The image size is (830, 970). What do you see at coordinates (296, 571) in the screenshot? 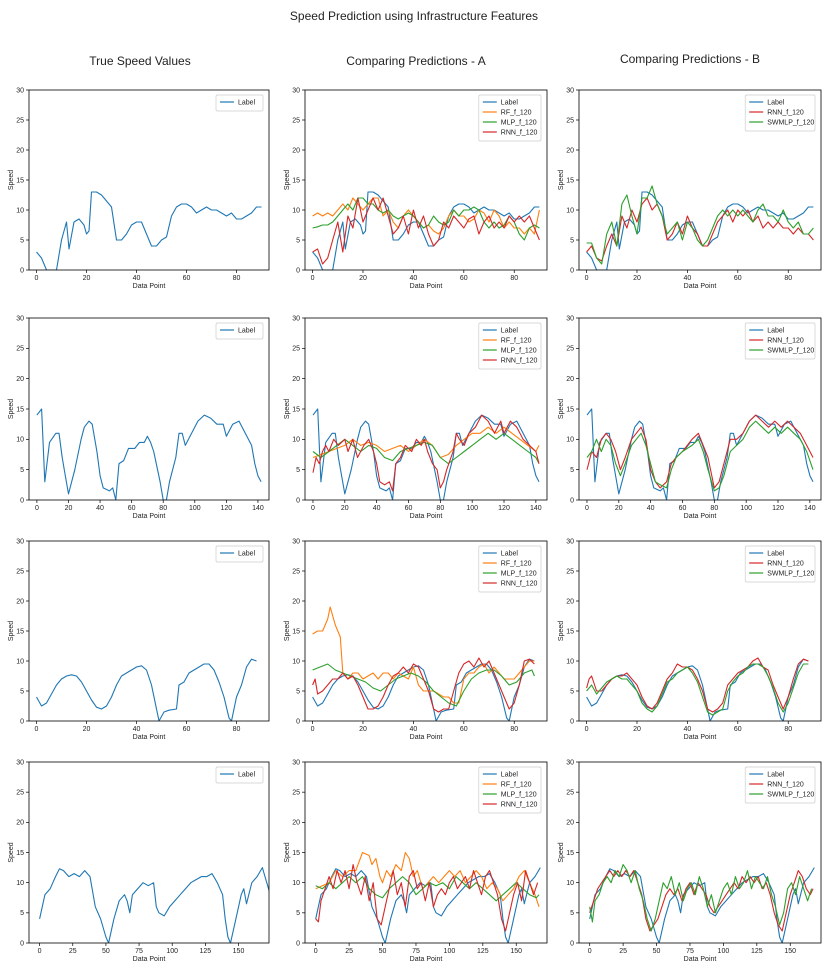
I see `chart-r3c2-ytick-label: 25` at bounding box center [296, 571].